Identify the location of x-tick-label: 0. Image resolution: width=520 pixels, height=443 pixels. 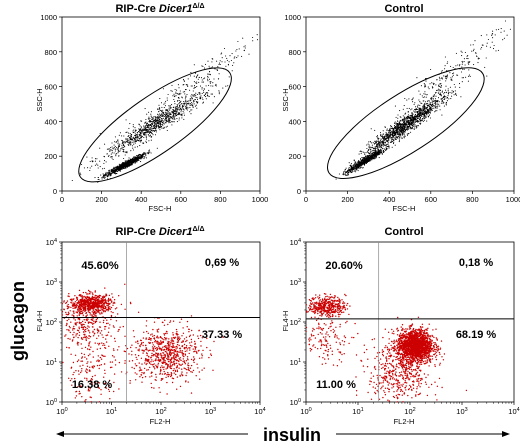
(306, 199).